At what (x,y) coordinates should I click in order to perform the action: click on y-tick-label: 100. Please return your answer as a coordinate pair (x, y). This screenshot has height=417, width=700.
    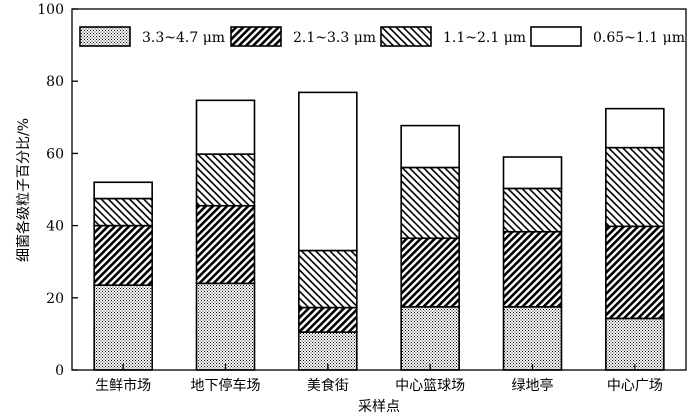
    Looking at the image, I should click on (50, 10).